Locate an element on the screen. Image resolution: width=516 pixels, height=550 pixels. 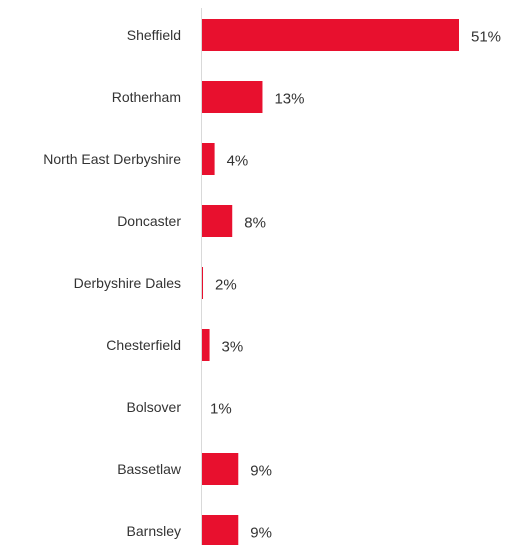
value-label-bolsover: 1% is located at coordinates (221, 409).